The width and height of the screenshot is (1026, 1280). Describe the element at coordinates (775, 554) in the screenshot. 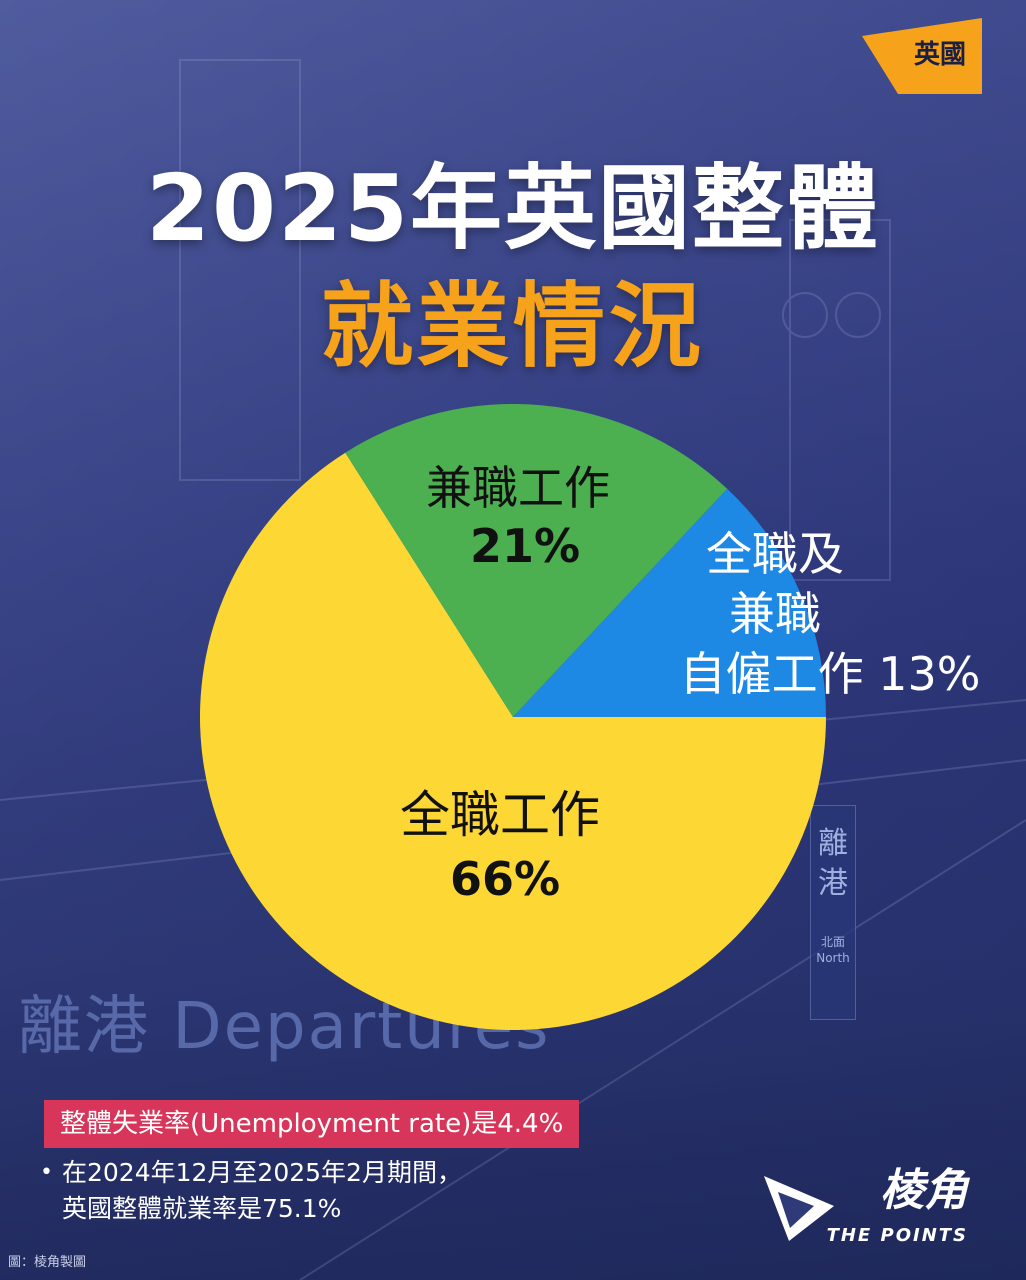

I see `self-label-line1: 全職及` at that location.